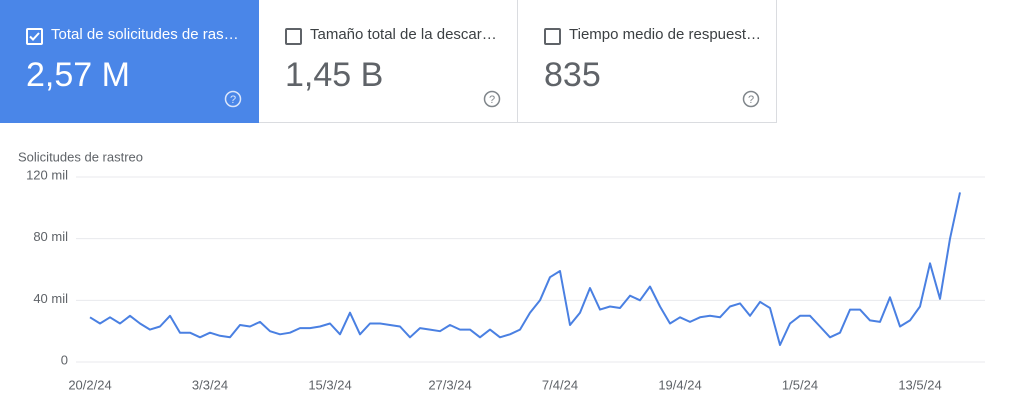  Describe the element at coordinates (47, 174) in the screenshot. I see `y-tick-label: 120 mil` at that location.